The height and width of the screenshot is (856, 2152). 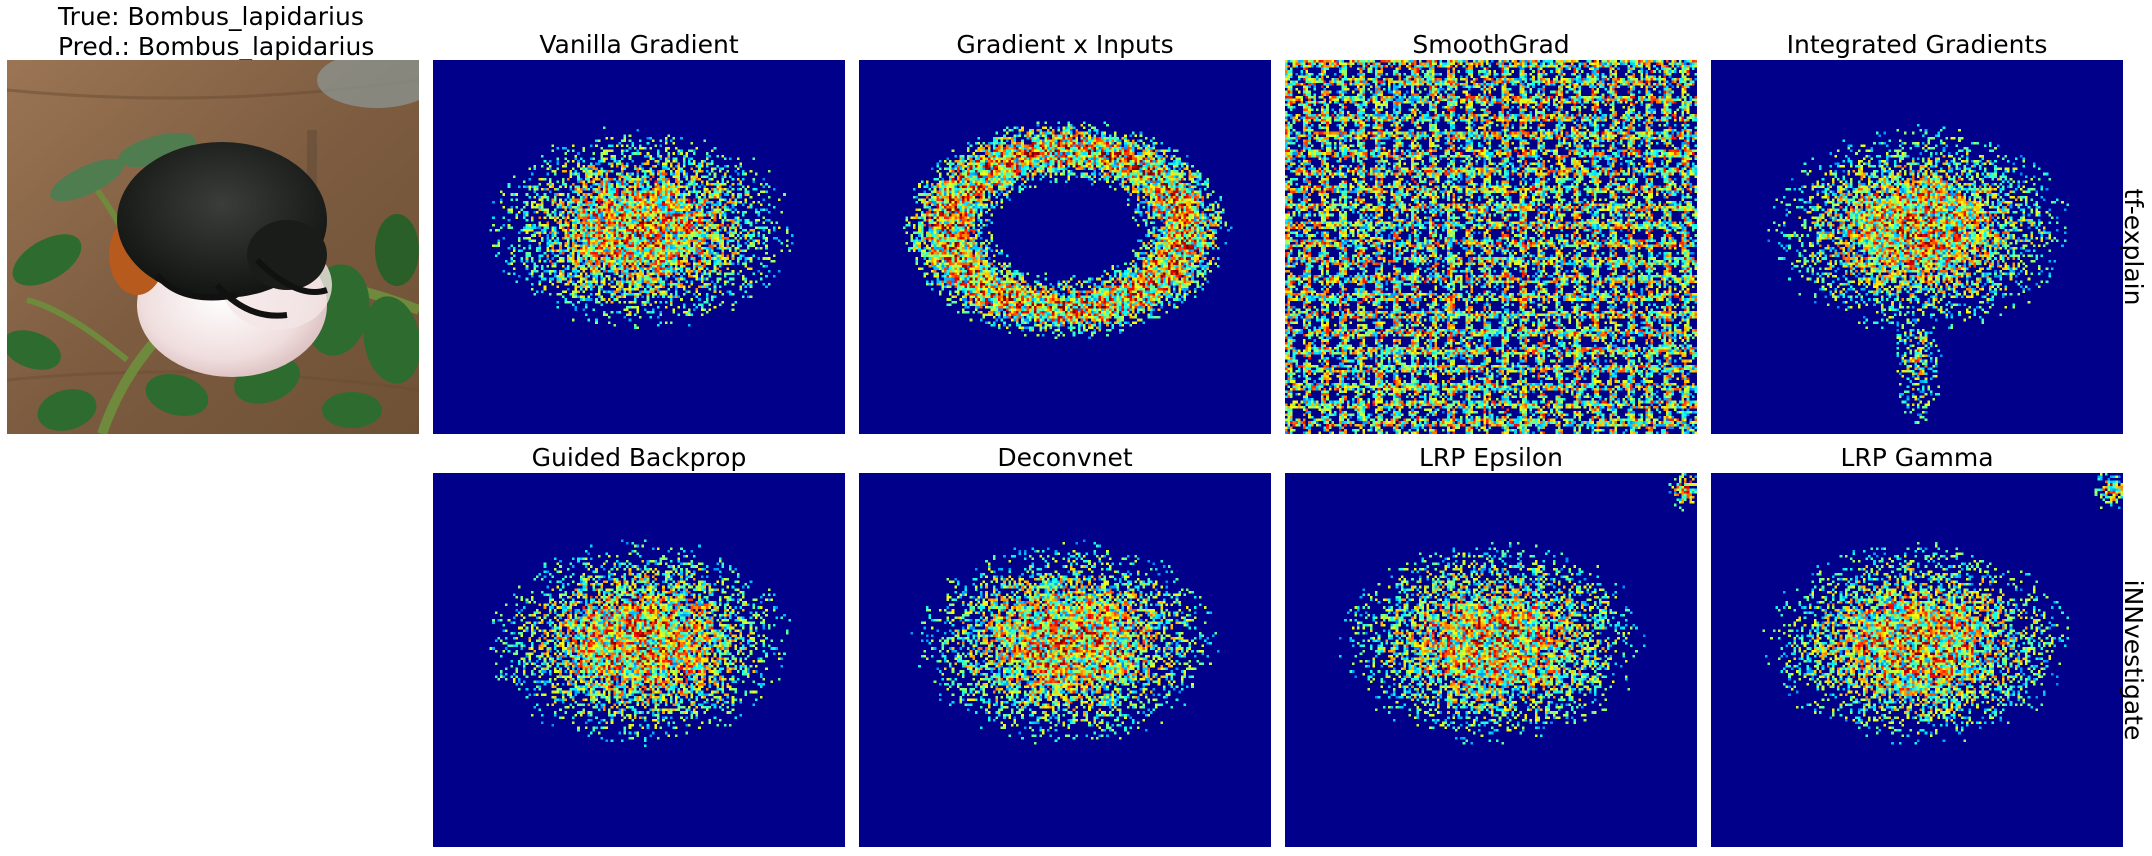 What do you see at coordinates (1491, 44) in the screenshot?
I see `method-title-smoothgrad: SmoothGrad` at bounding box center [1491, 44].